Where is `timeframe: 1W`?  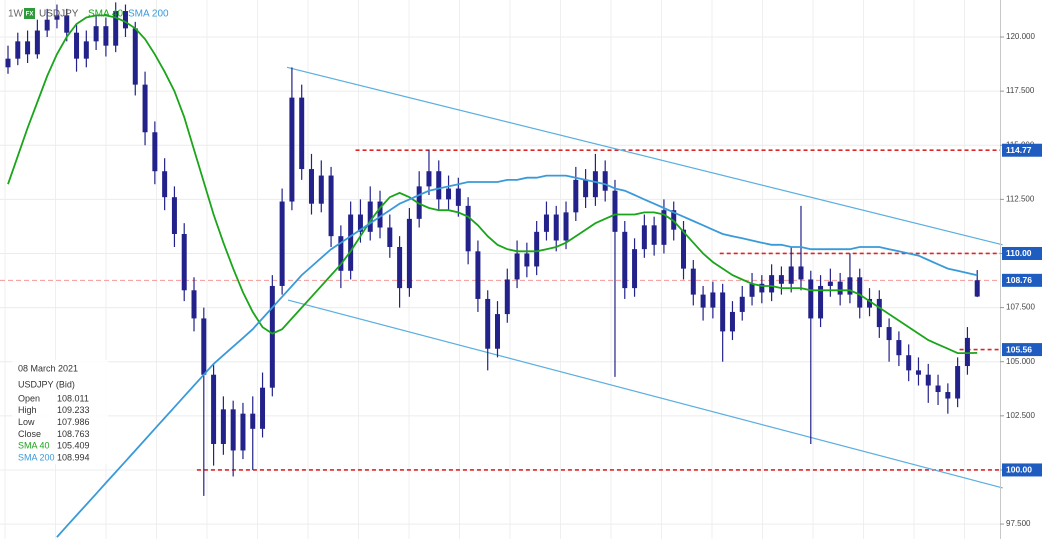
timeframe: 1W is located at coordinates (16, 14).